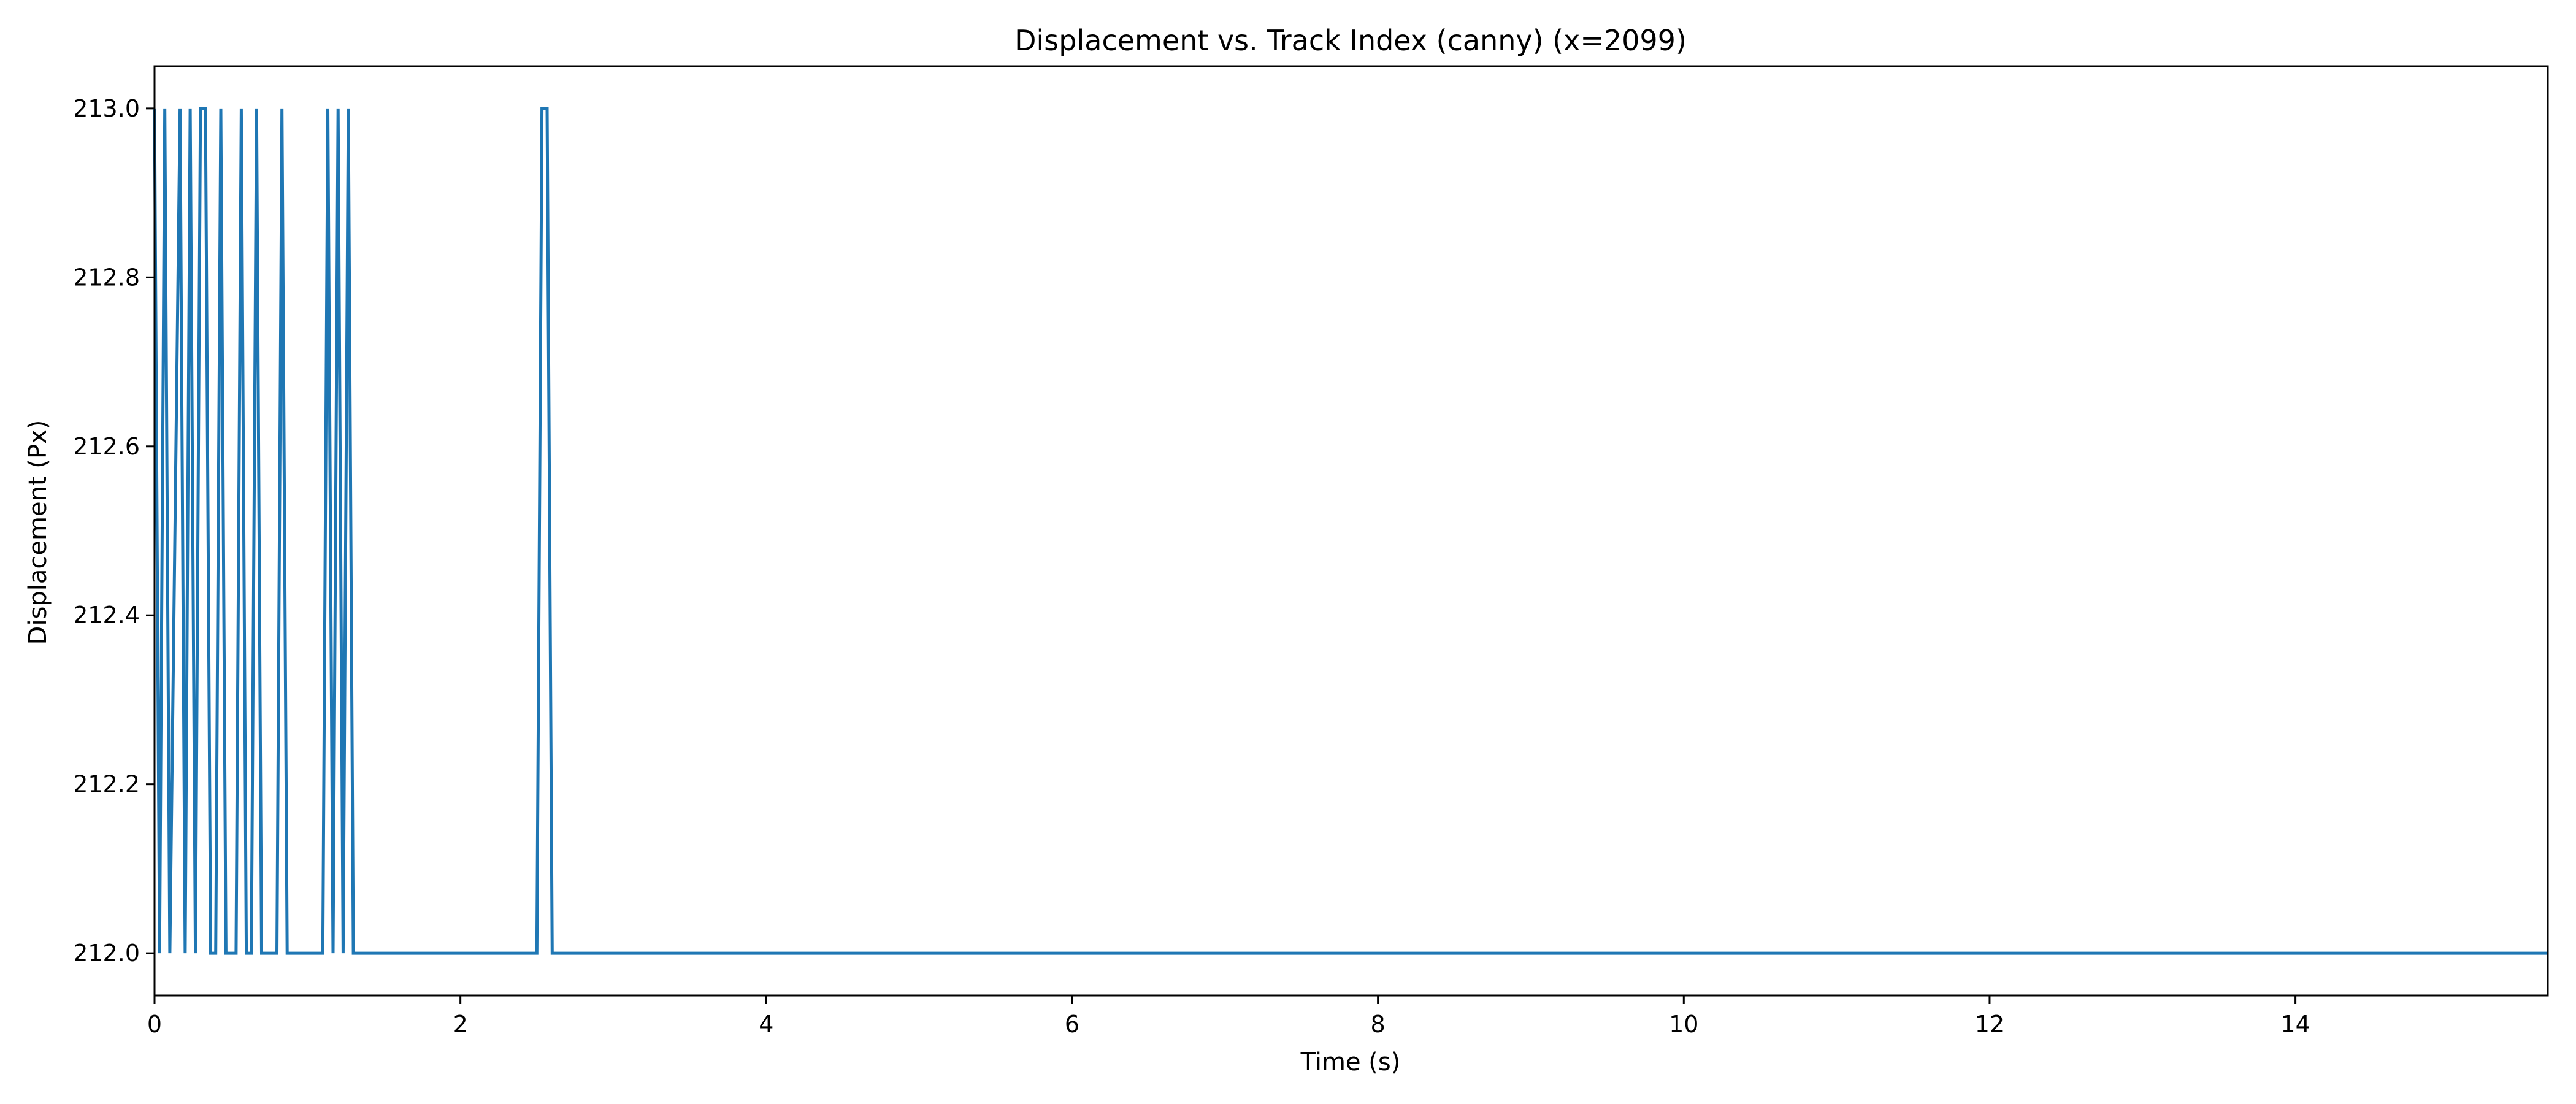 Image resolution: width=2576 pixels, height=1104 pixels. Describe the element at coordinates (106, 277) in the screenshot. I see `y-tick-label: 212.8` at that location.